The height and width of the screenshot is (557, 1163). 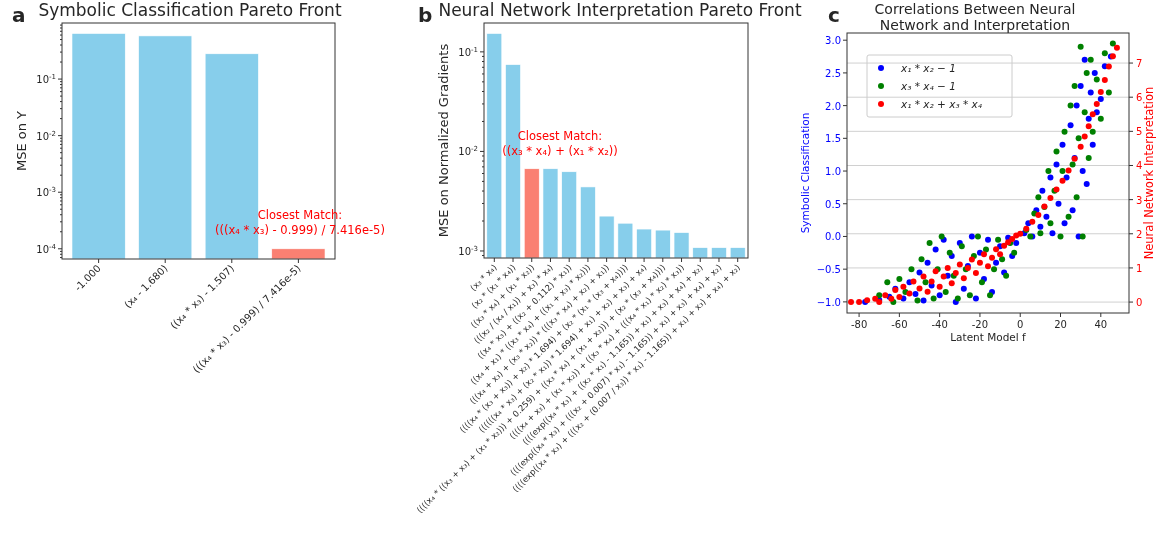 What do you see at coordinates (1139, 132) in the screenshot?
I see `y2-tick-label: 5` at bounding box center [1139, 132].